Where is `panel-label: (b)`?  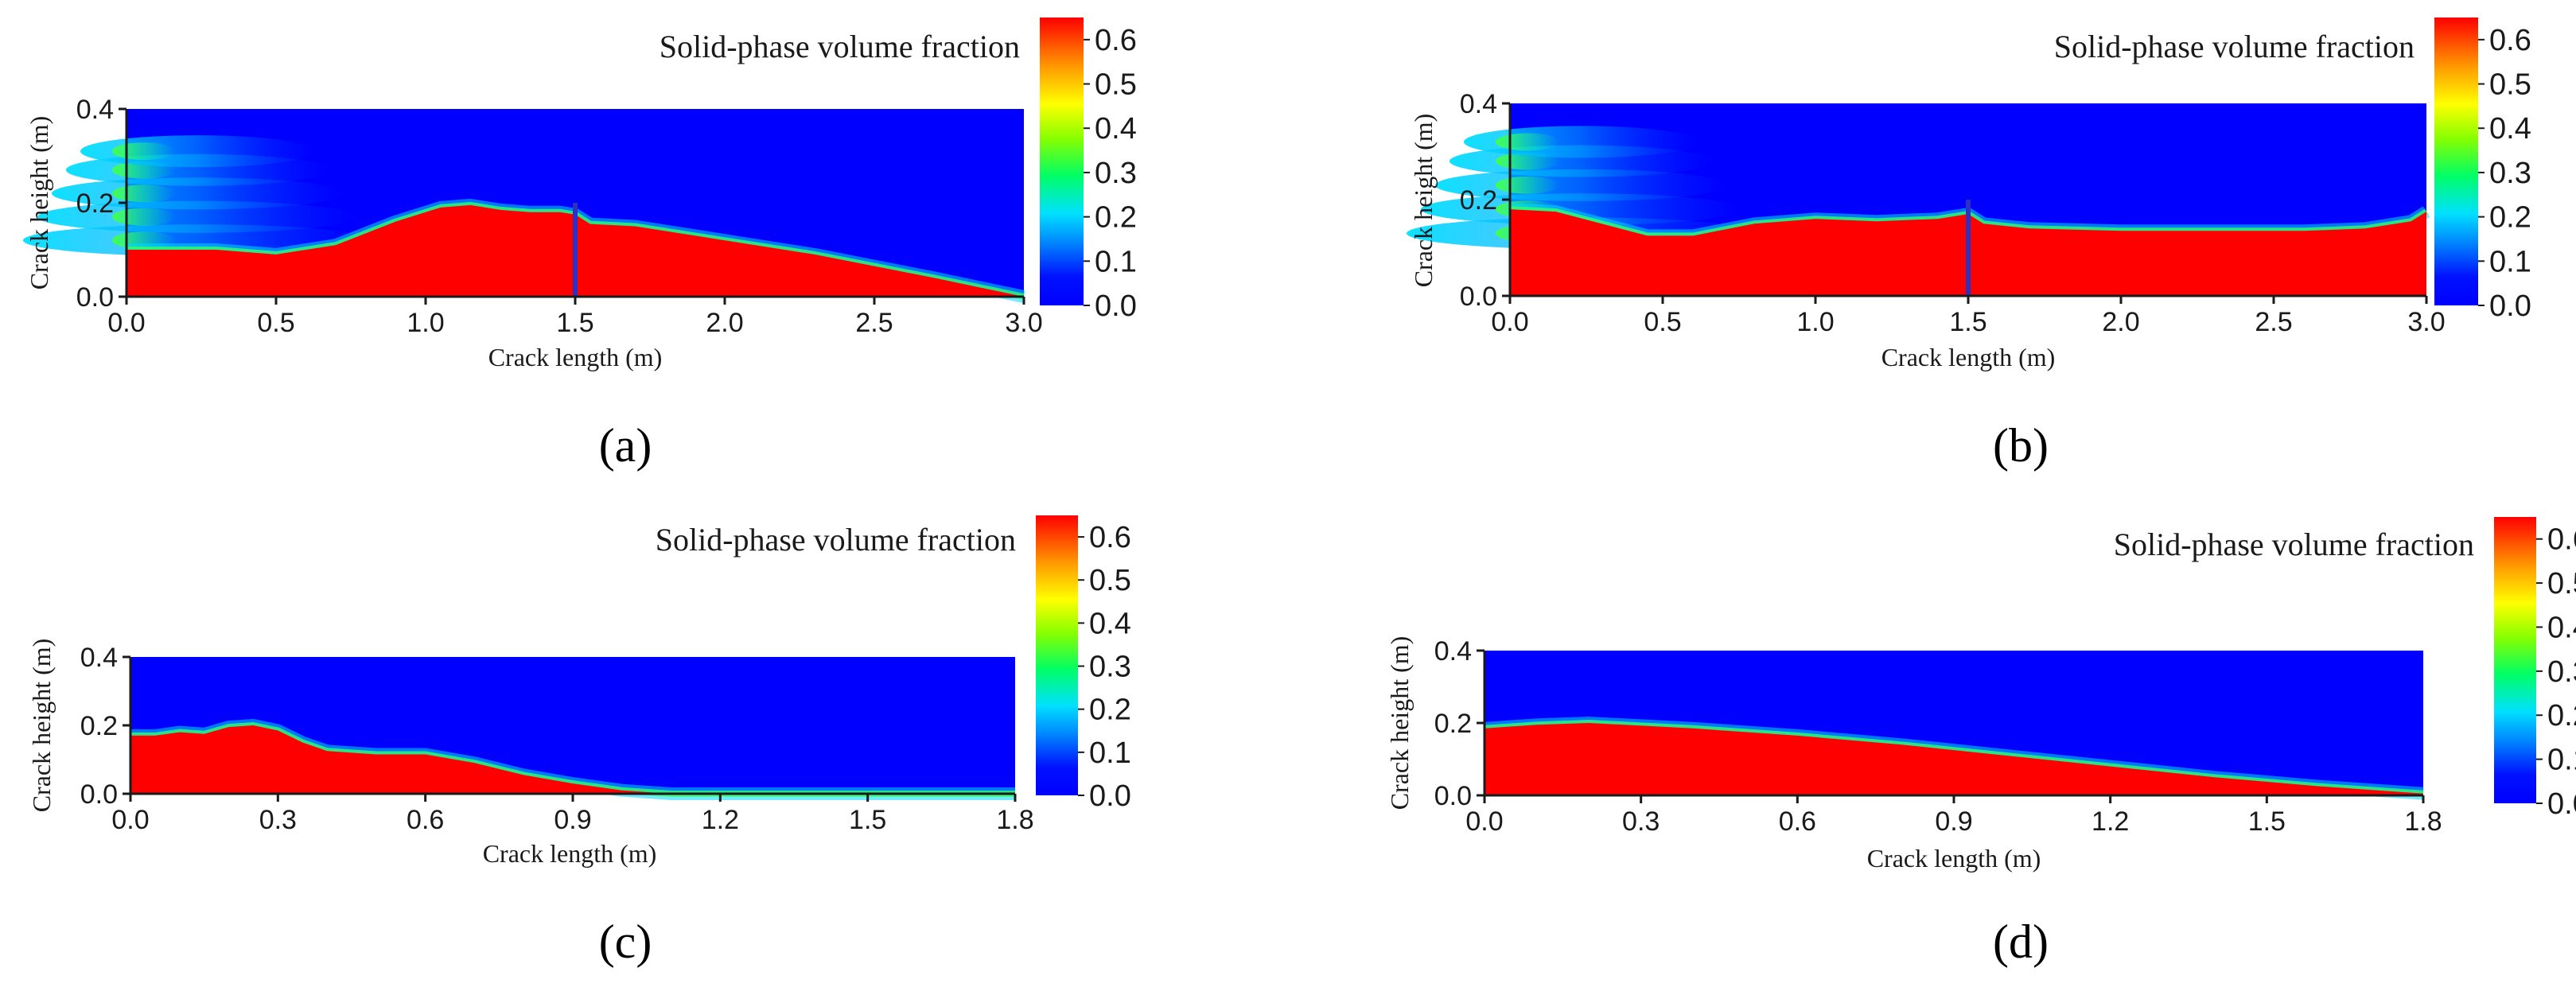 panel-label: (b) is located at coordinates (2021, 445).